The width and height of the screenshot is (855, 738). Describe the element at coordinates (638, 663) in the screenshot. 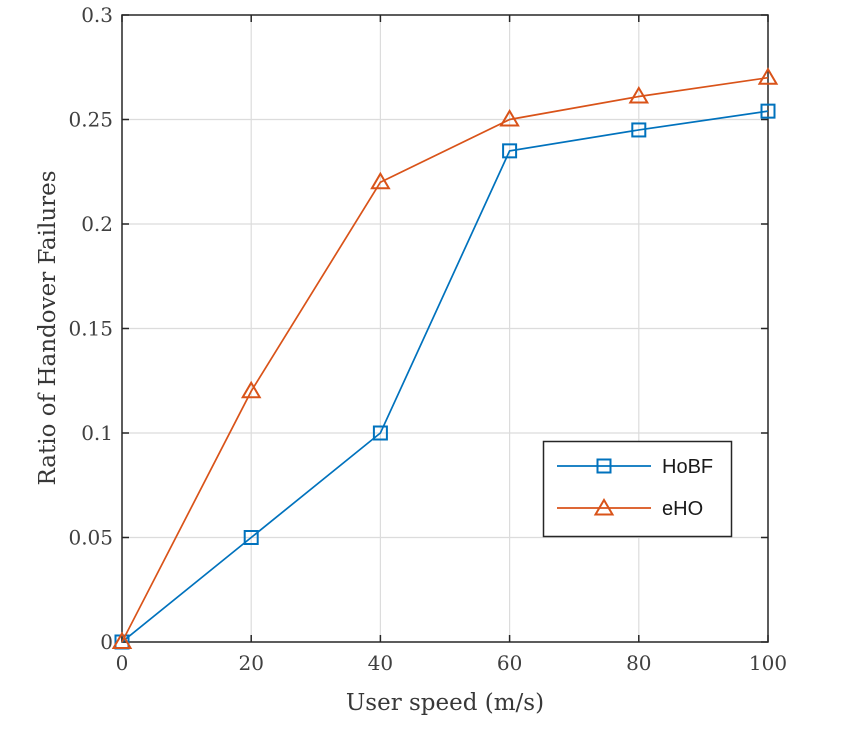

I see `x-tick-label: 80` at that location.